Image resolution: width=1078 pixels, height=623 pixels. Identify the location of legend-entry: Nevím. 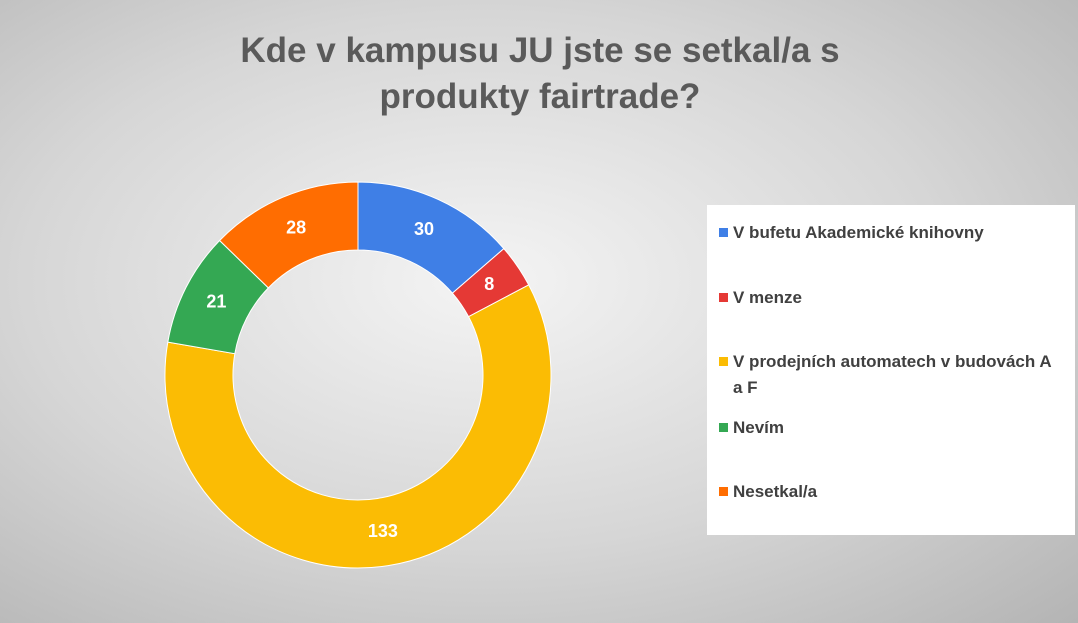
(891, 428).